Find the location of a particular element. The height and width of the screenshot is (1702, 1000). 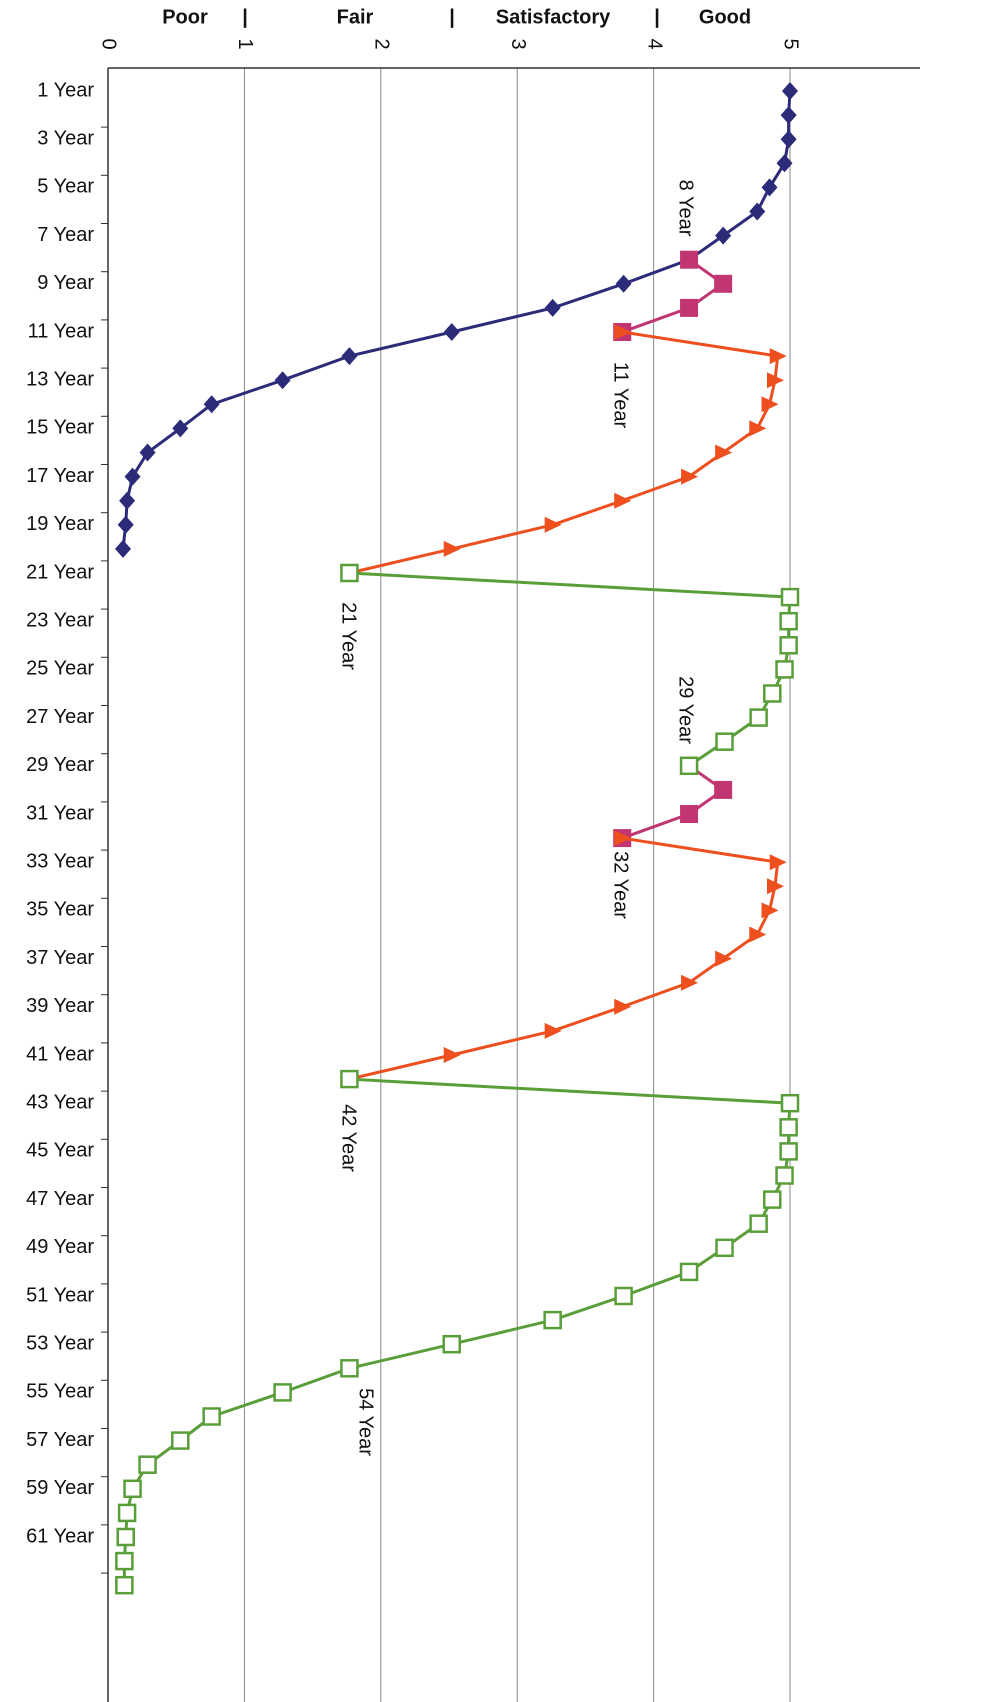

x-tick-label: 4 is located at coordinates (654, 43).